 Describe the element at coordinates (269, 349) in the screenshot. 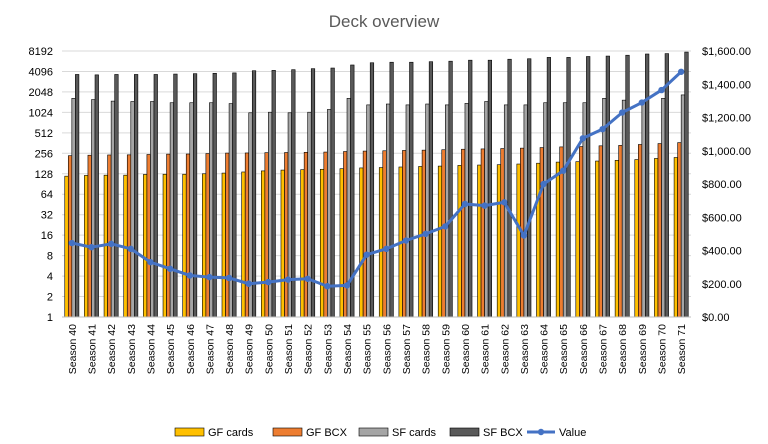

I see `x-tick-label: Season 50` at that location.